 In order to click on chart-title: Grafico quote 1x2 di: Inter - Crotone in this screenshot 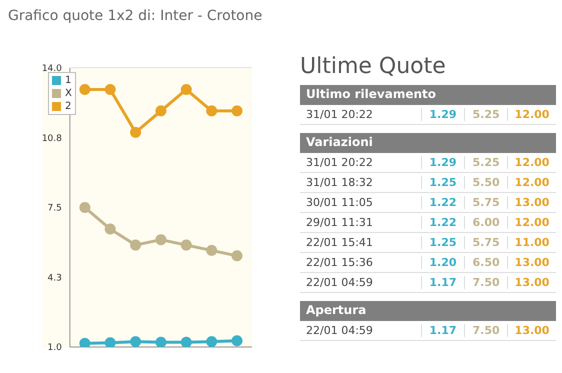, I will do `click(135, 16)`.